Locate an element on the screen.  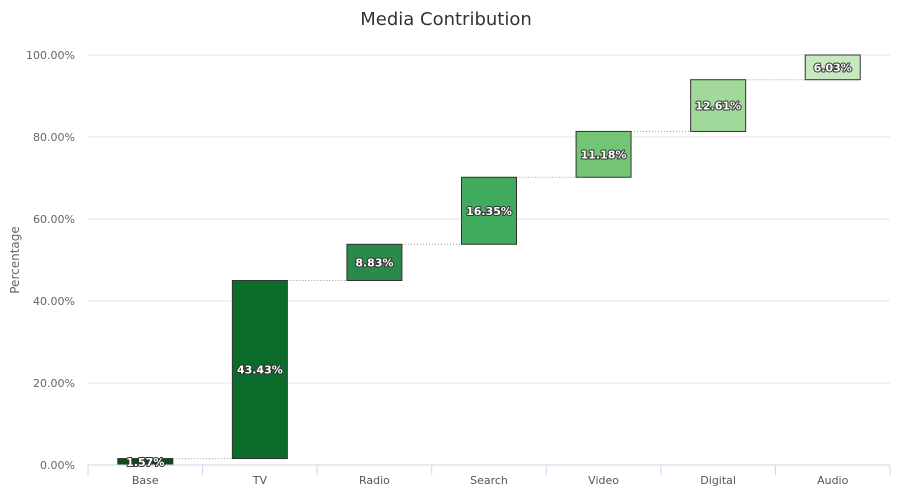
bar-search is located at coordinates (489, 210).